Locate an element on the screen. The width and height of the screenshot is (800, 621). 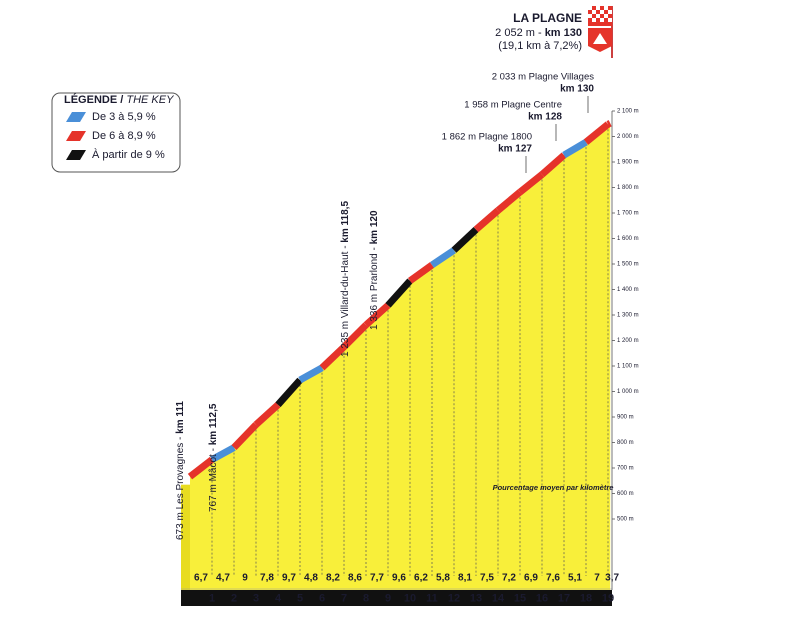
y-tick-label: 1 400 m is located at coordinates (628, 290).